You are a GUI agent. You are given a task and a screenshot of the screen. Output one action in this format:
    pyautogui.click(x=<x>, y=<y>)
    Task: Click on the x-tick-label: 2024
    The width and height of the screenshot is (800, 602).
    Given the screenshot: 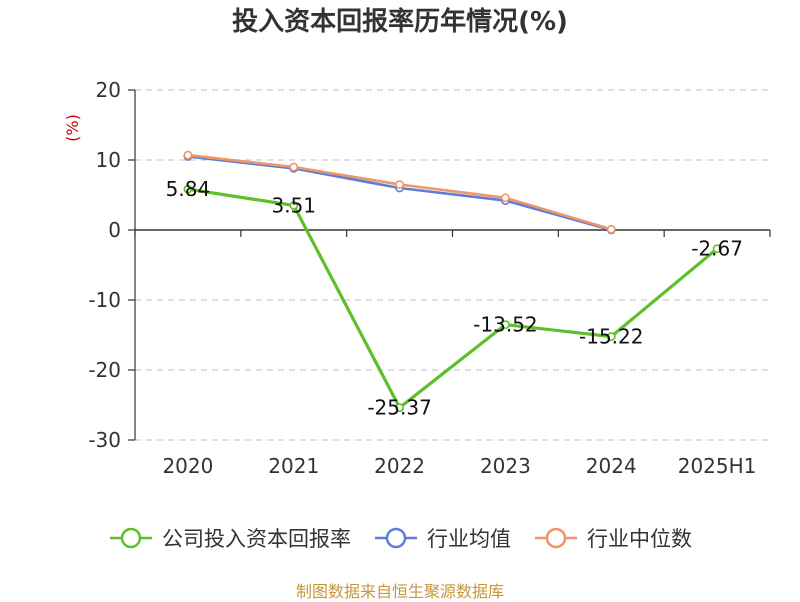 What is the action you would take?
    pyautogui.click(x=611, y=466)
    